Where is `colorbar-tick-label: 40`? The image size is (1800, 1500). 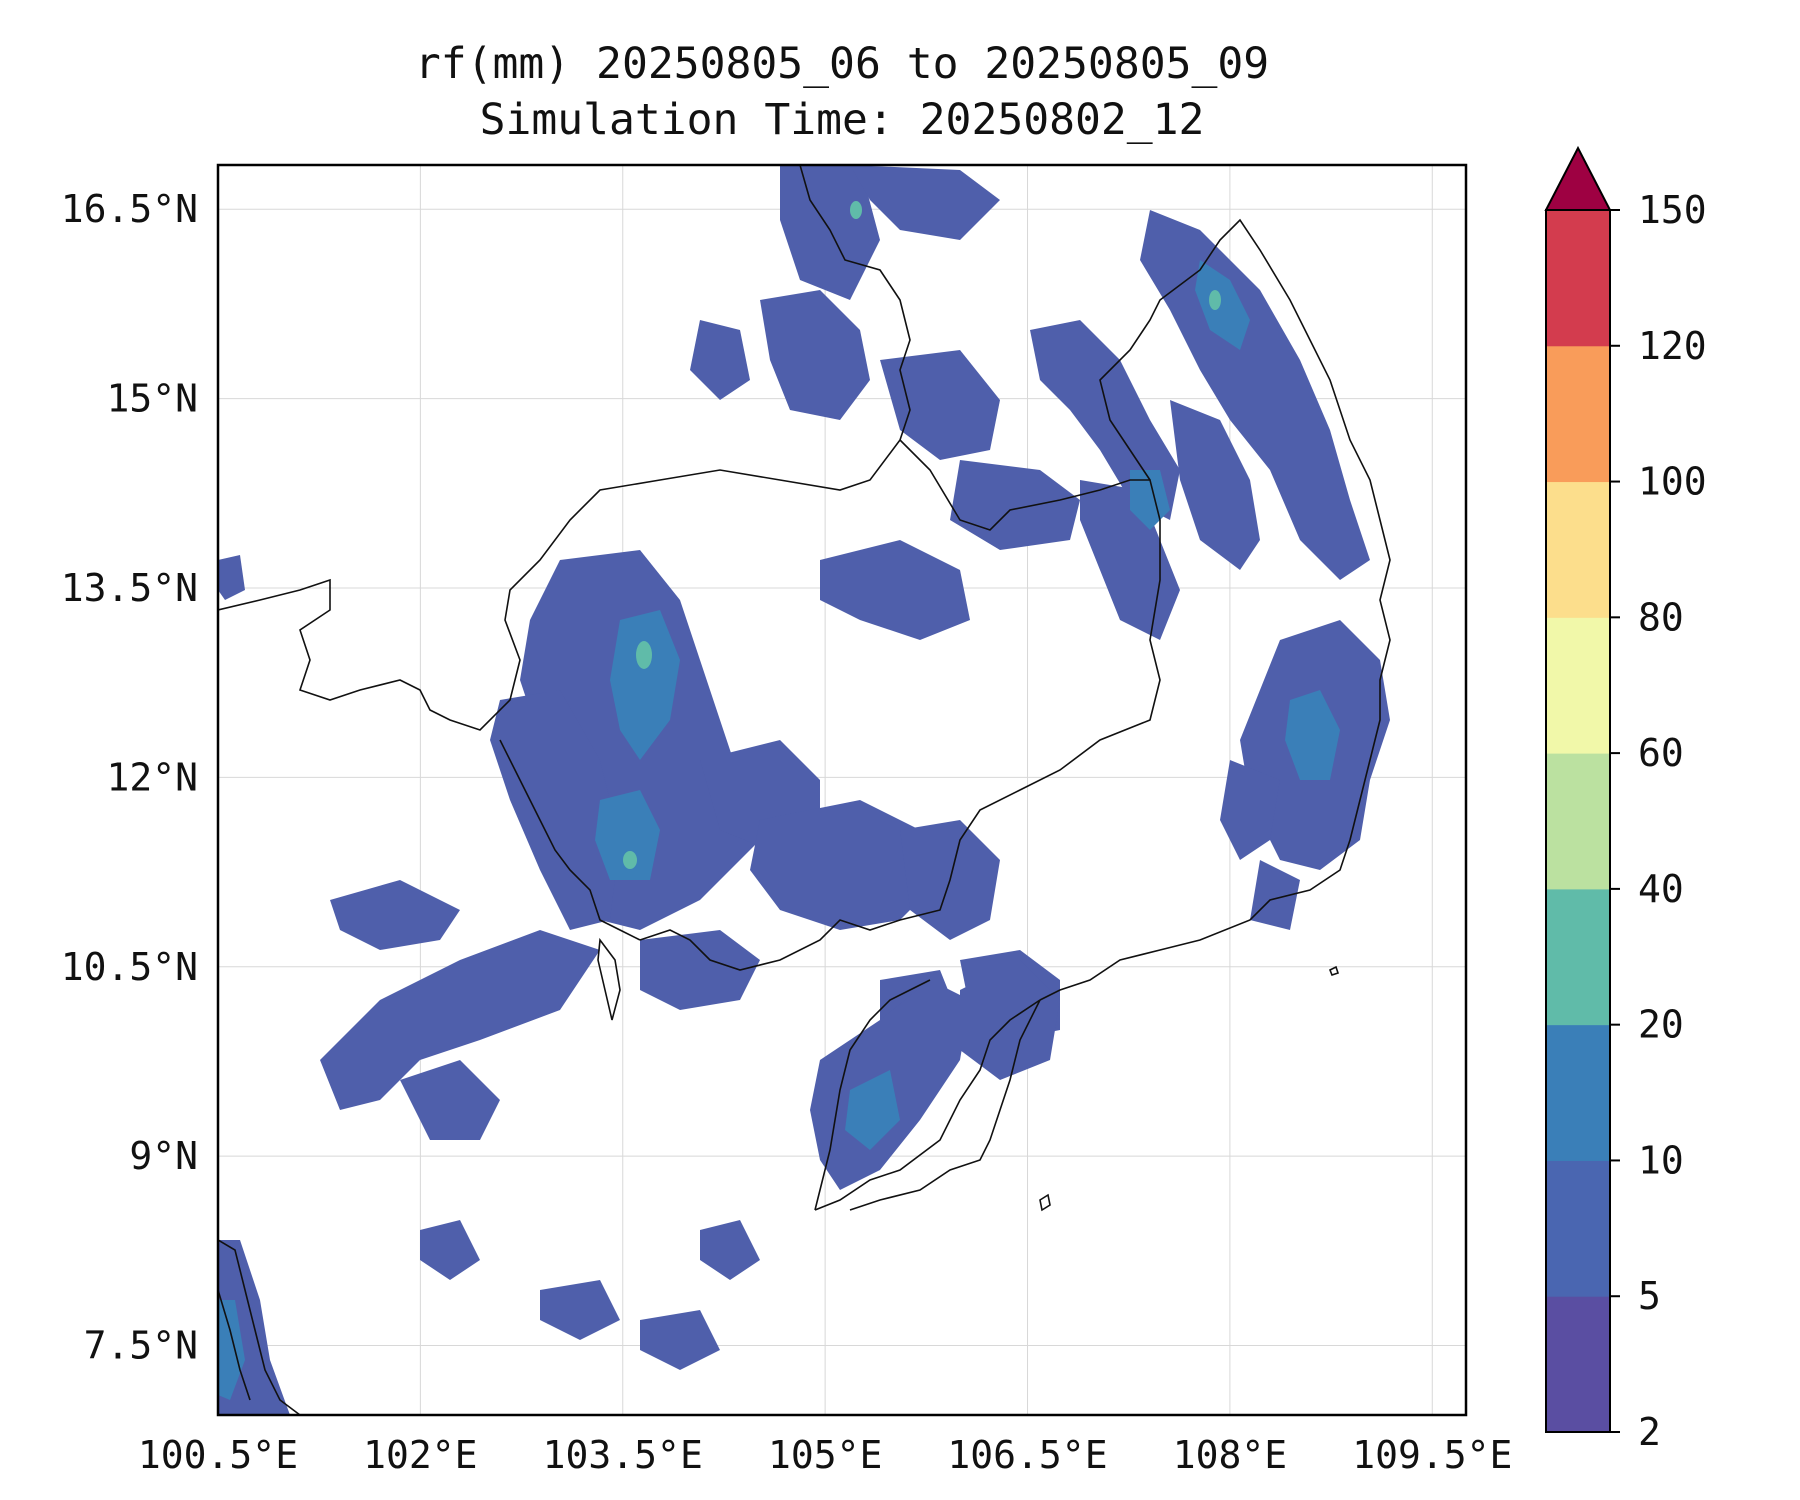
colorbar-tick-label: 40 is located at coordinates (1661, 889).